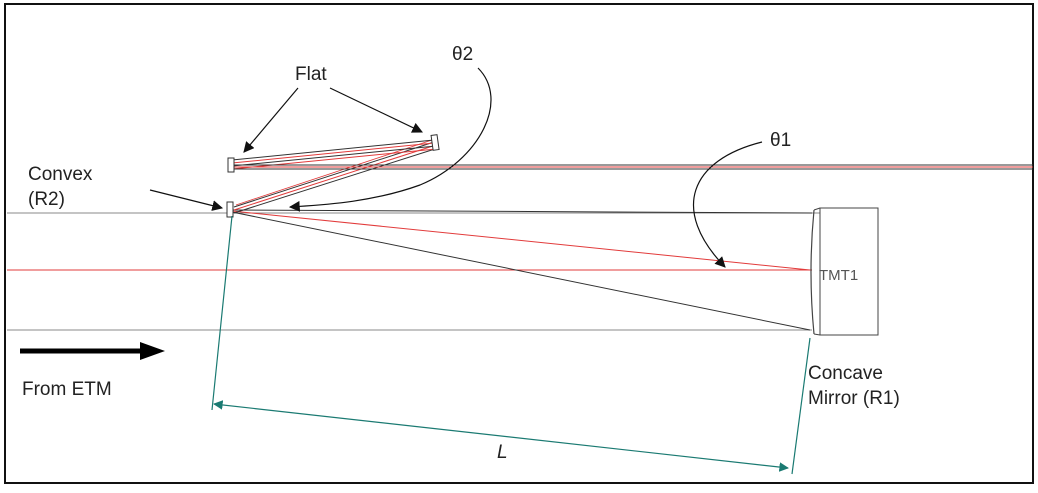  I want to click on theta2-arrow, so click(390, 139).